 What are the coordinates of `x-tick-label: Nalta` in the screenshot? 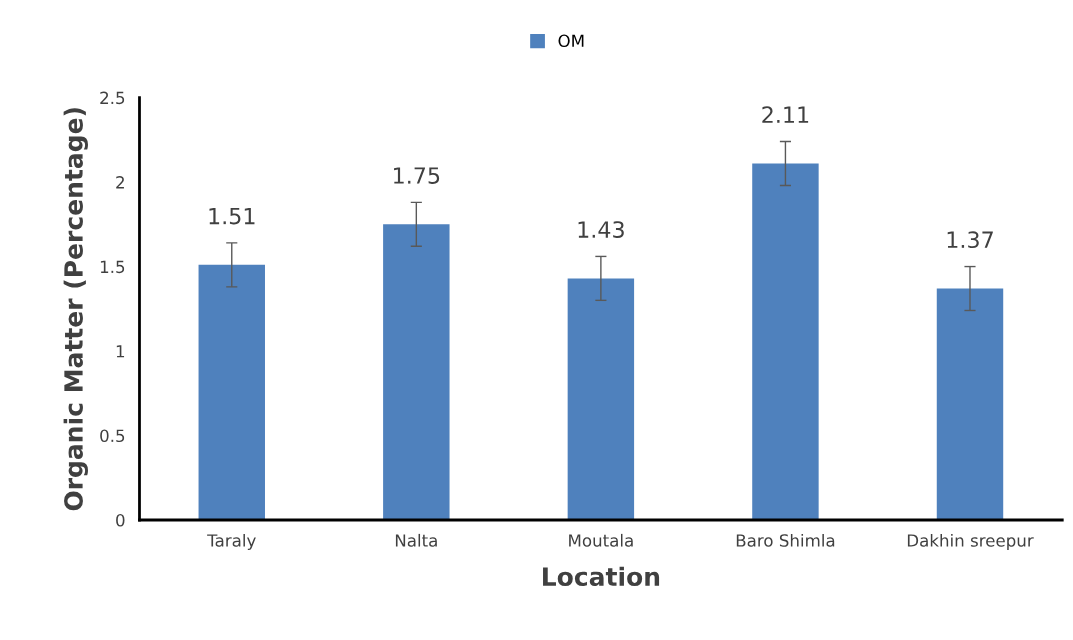 It's located at (416, 540).